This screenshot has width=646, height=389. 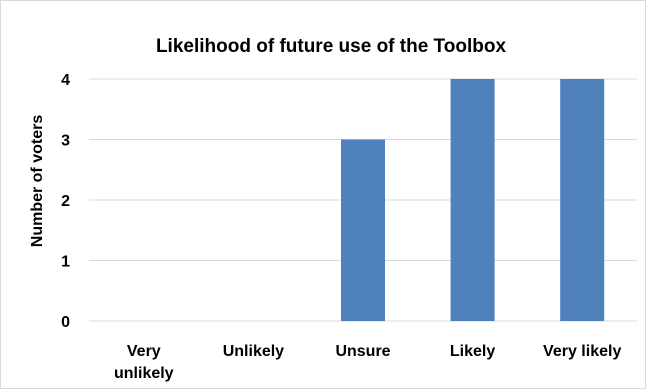 I want to click on y-axis-ticks: 0 1 2 3 4, so click(x=65, y=201).